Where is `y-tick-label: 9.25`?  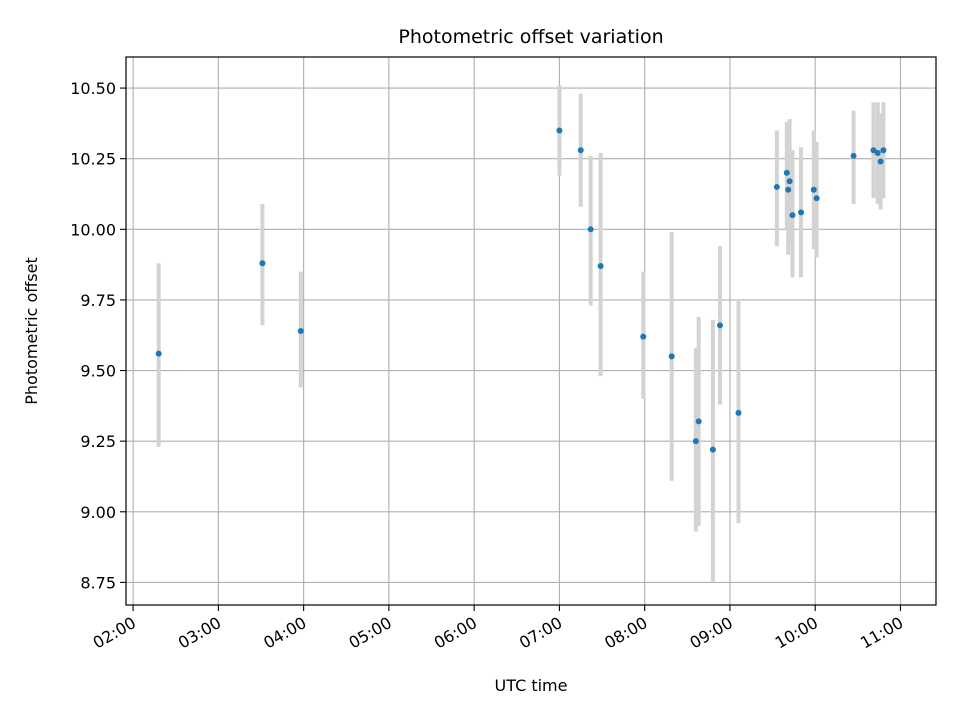
y-tick-label: 9.25 is located at coordinates (98, 441).